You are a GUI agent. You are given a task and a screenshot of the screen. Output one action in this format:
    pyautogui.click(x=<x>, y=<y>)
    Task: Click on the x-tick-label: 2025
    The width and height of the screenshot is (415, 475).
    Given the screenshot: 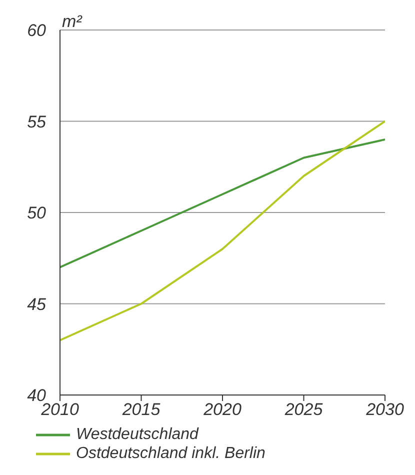 What is the action you would take?
    pyautogui.click(x=304, y=410)
    